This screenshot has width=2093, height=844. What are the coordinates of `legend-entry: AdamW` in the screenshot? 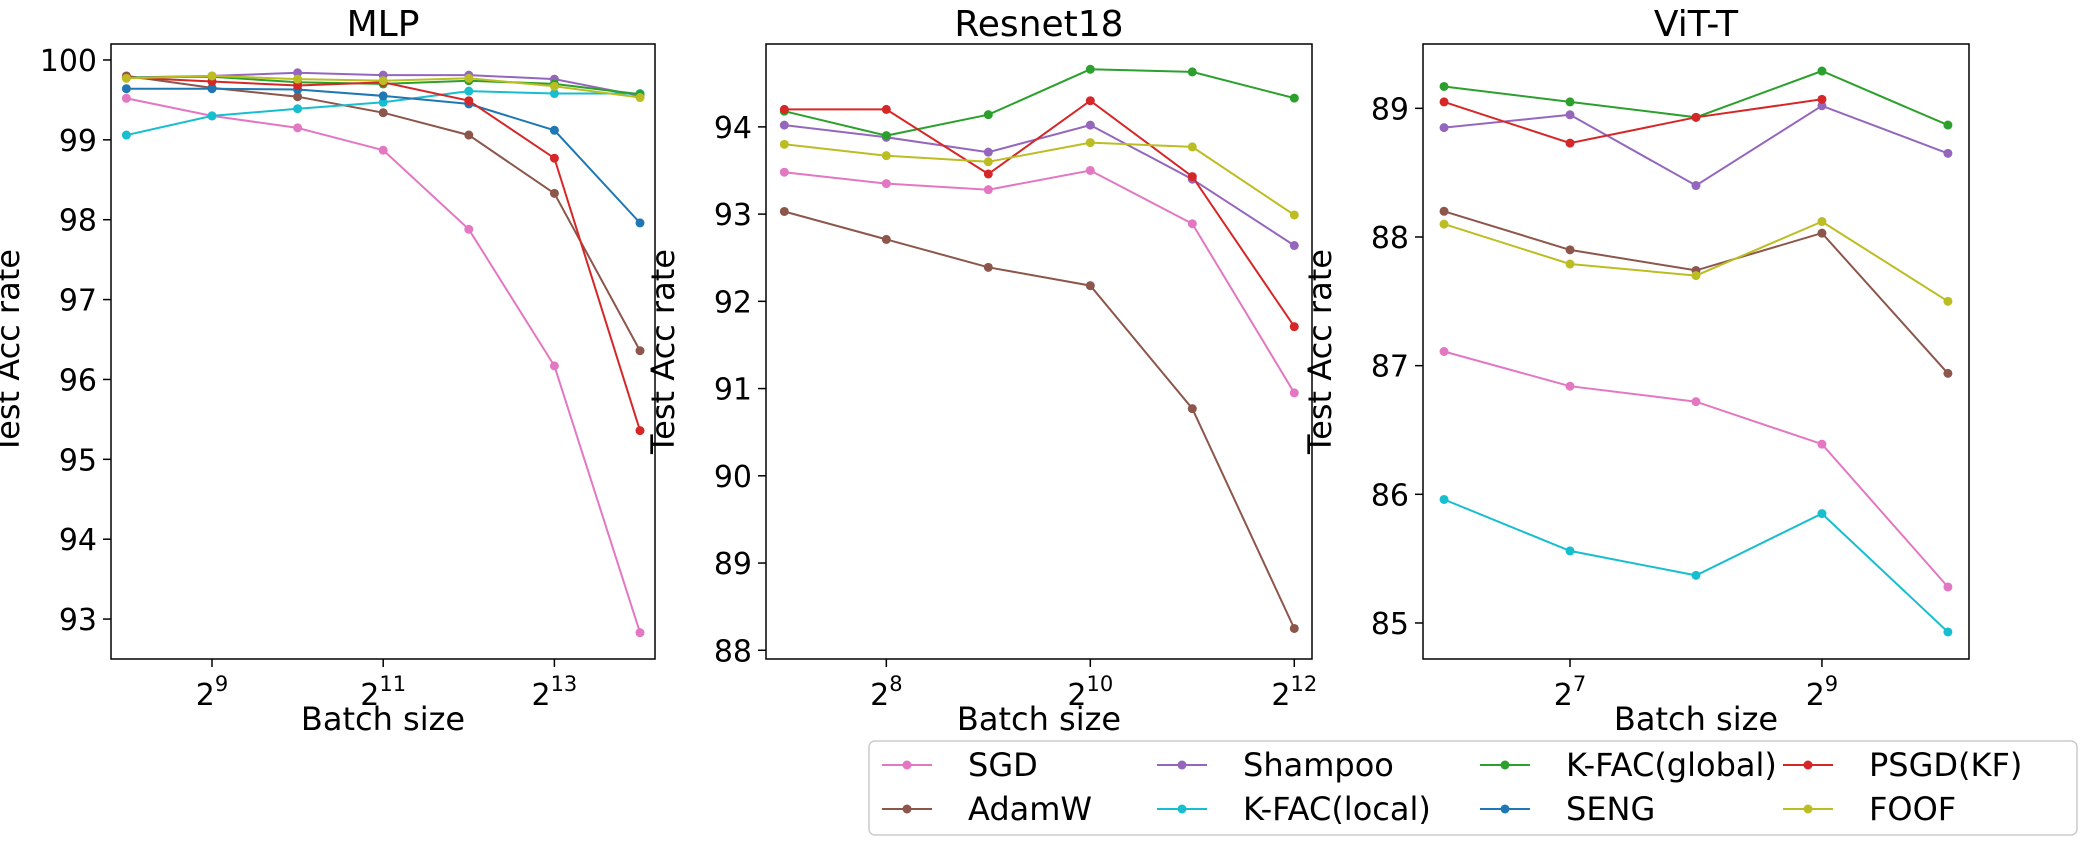 It's located at (987, 809).